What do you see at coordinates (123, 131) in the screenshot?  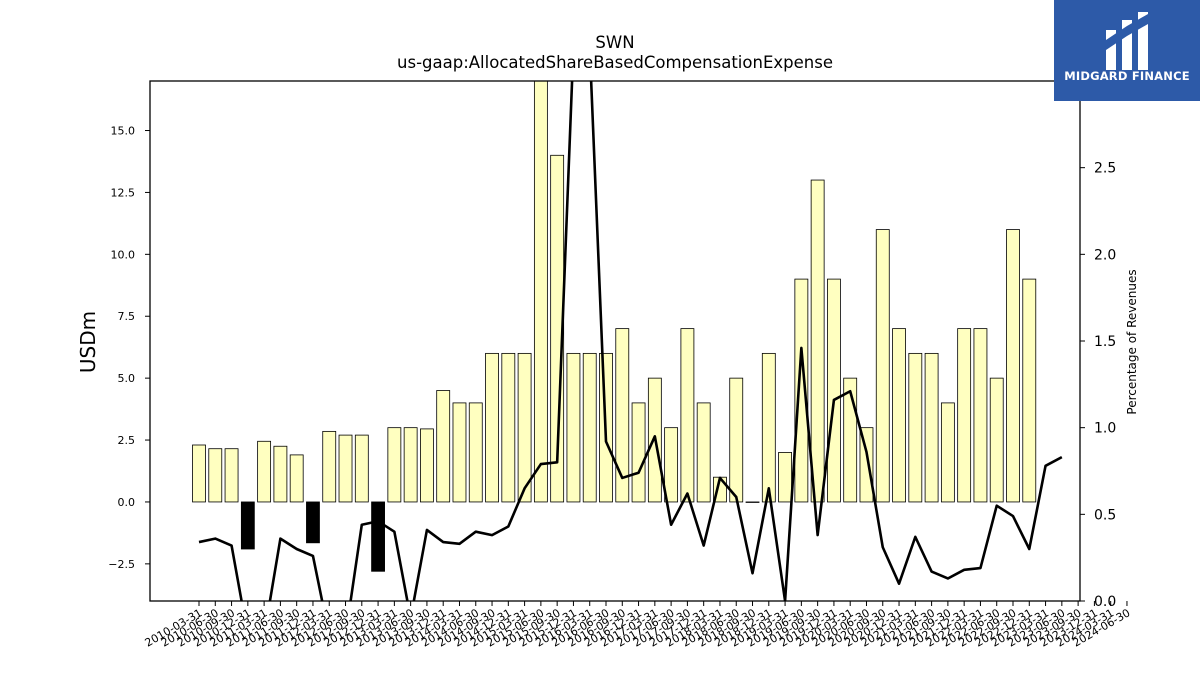 I see `y-tick-label: 15.0` at bounding box center [123, 131].